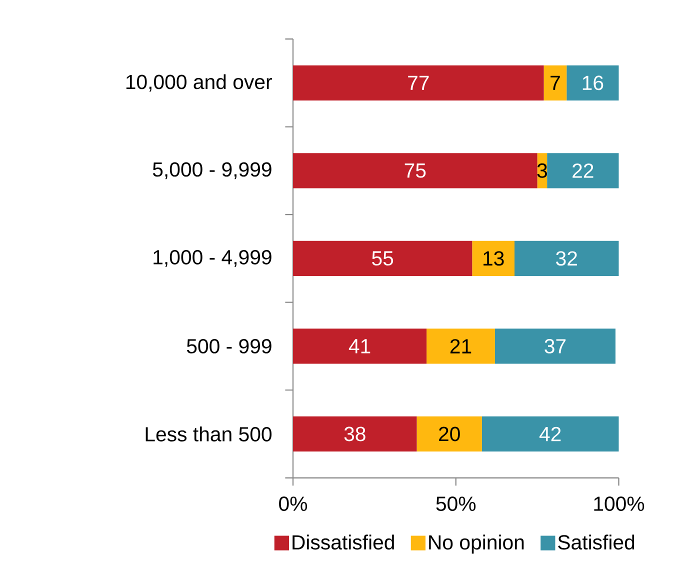  I want to click on legend-label: Satisfied, so click(596, 542).